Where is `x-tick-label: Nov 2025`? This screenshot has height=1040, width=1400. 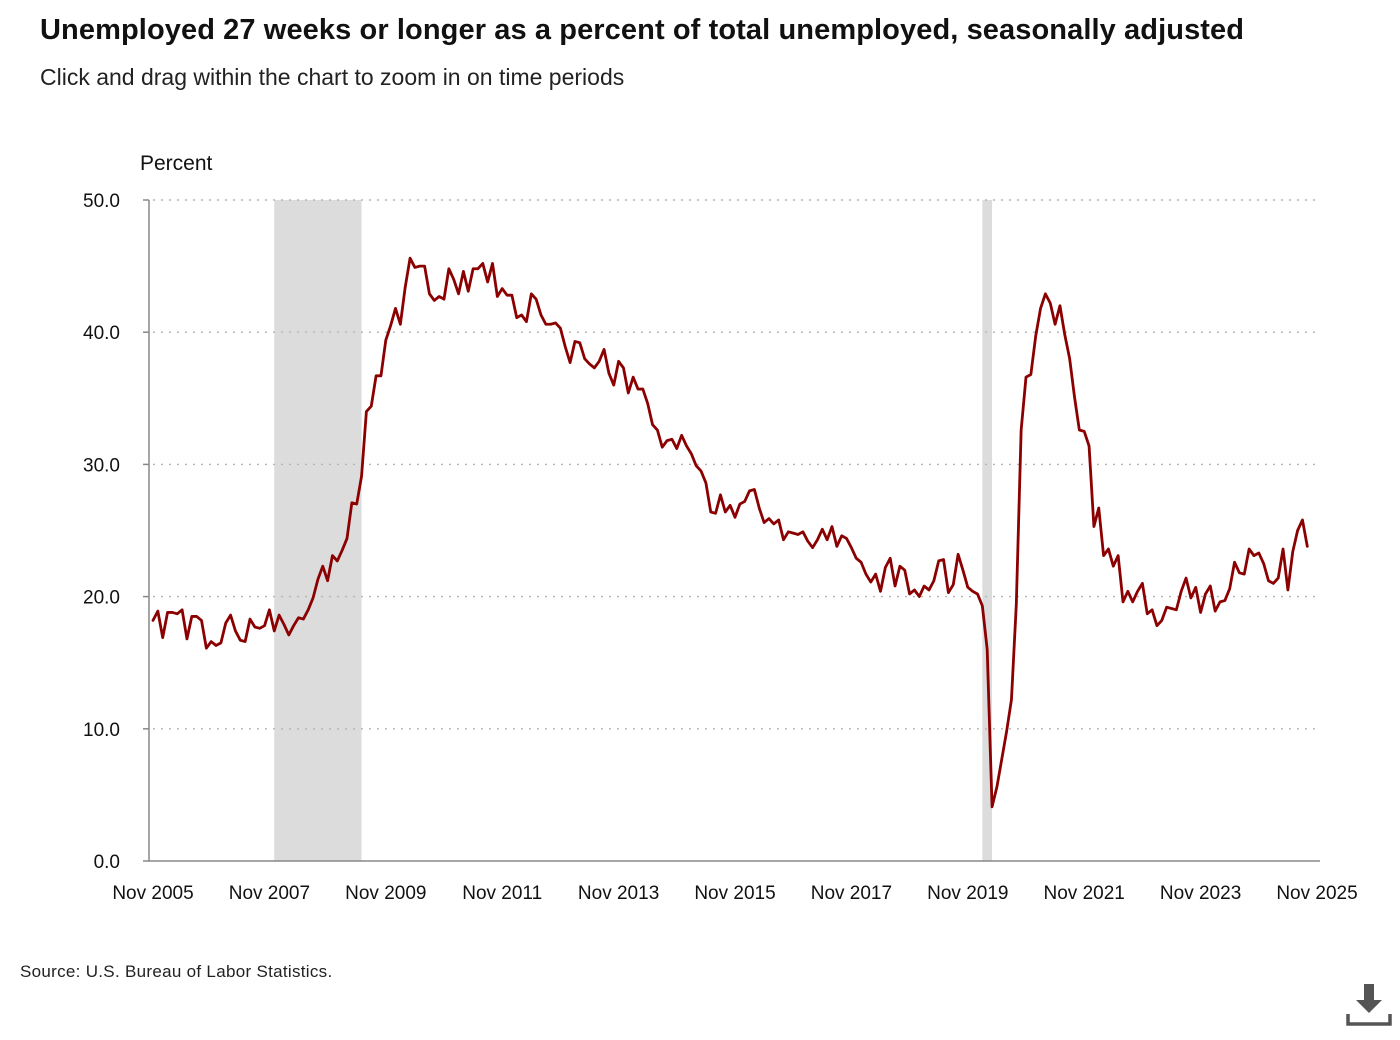
x-tick-label: Nov 2025 is located at coordinates (1316, 893).